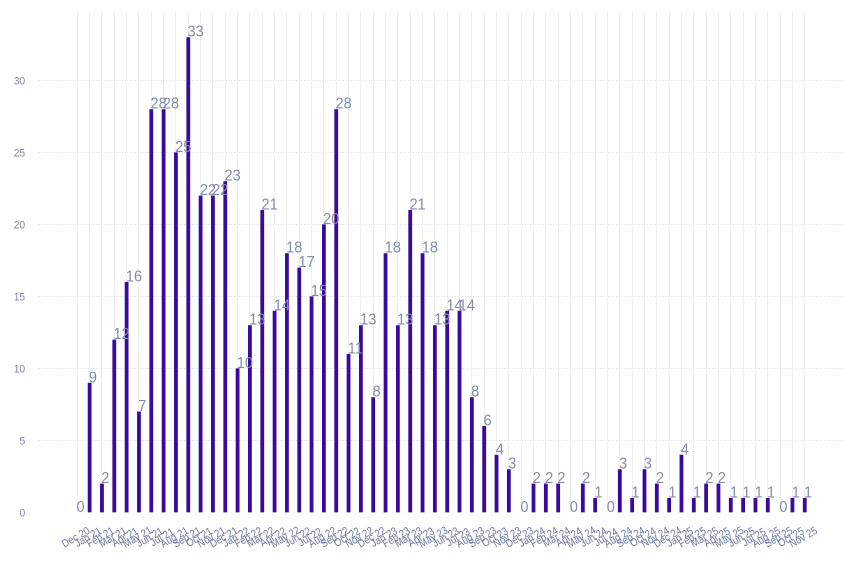 This screenshot has width=856, height=570. What do you see at coordinates (20, 81) in the screenshot?
I see `svg-text: 30` at bounding box center [20, 81].